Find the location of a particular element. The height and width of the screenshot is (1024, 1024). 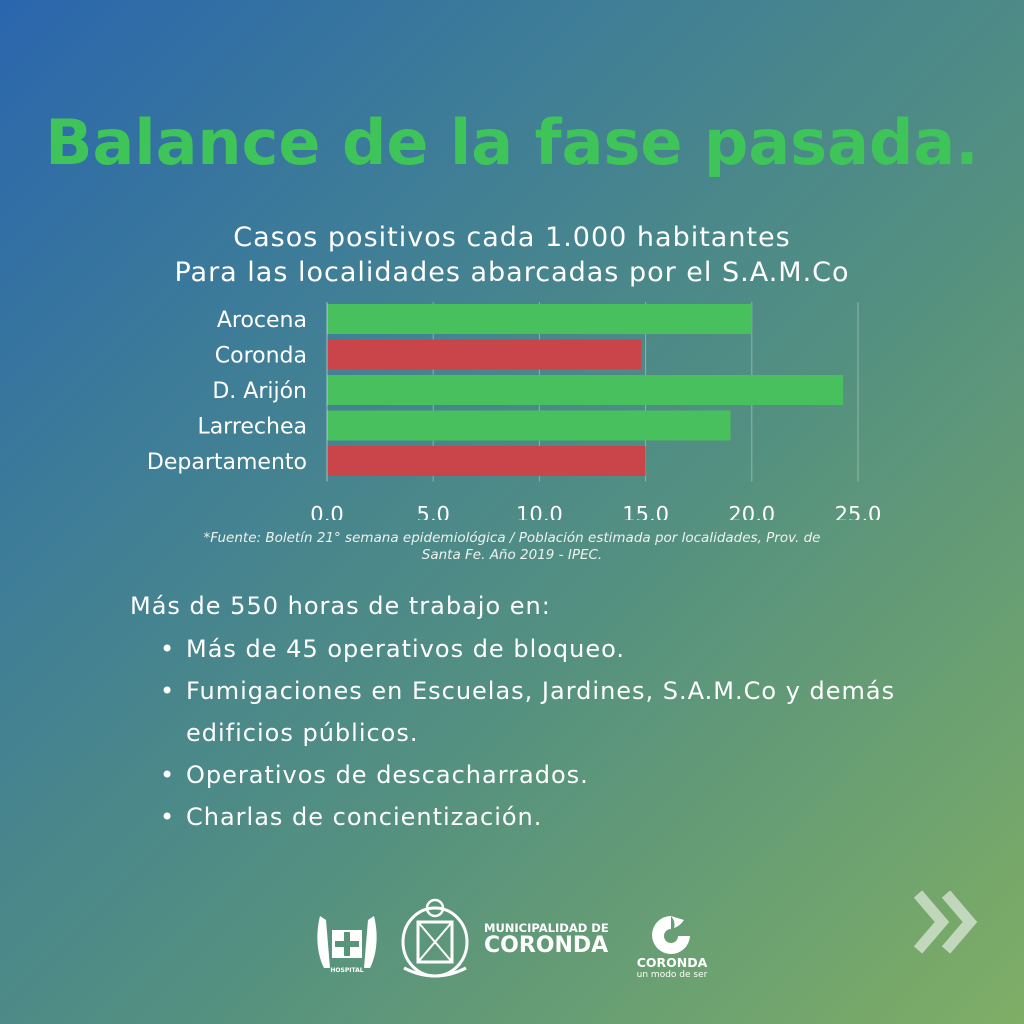

municipal-line-2: CORONDA is located at coordinates (546, 945).